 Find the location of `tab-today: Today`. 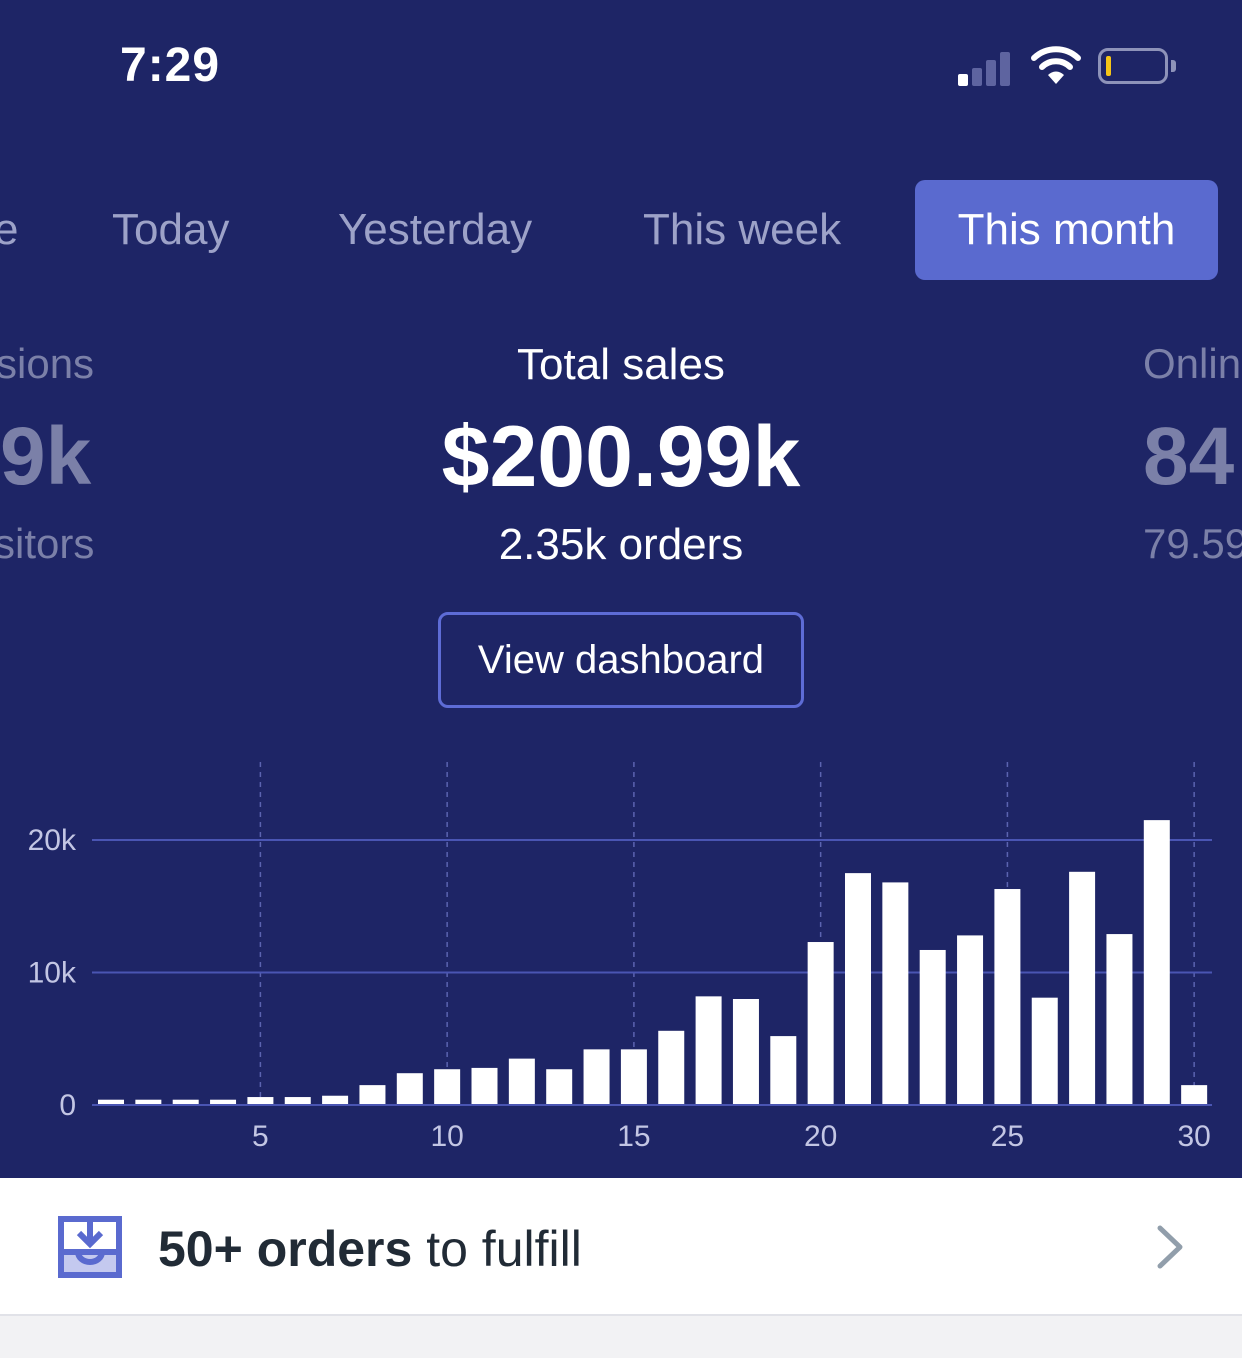

tab-today: Today is located at coordinates (171, 229).